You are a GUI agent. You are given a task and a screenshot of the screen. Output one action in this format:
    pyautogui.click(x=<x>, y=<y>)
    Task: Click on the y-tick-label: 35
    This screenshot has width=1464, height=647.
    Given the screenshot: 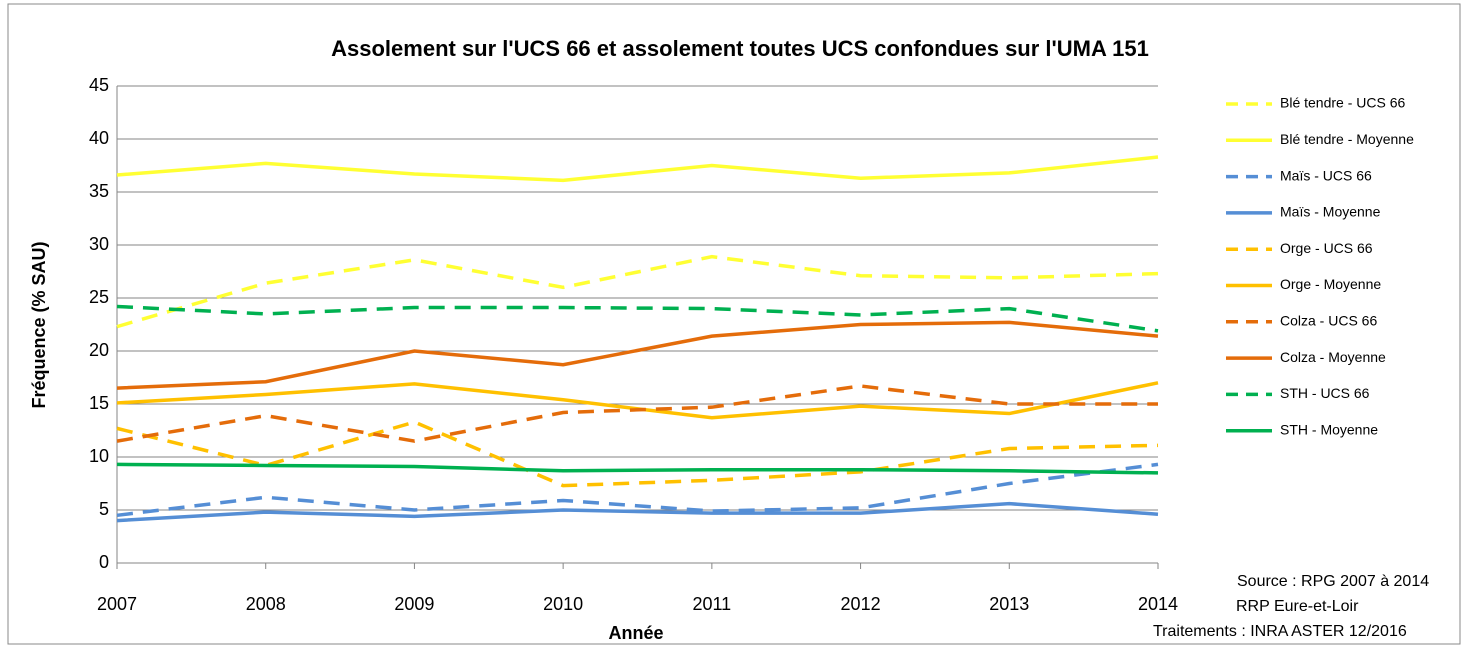 What is the action you would take?
    pyautogui.click(x=99, y=191)
    